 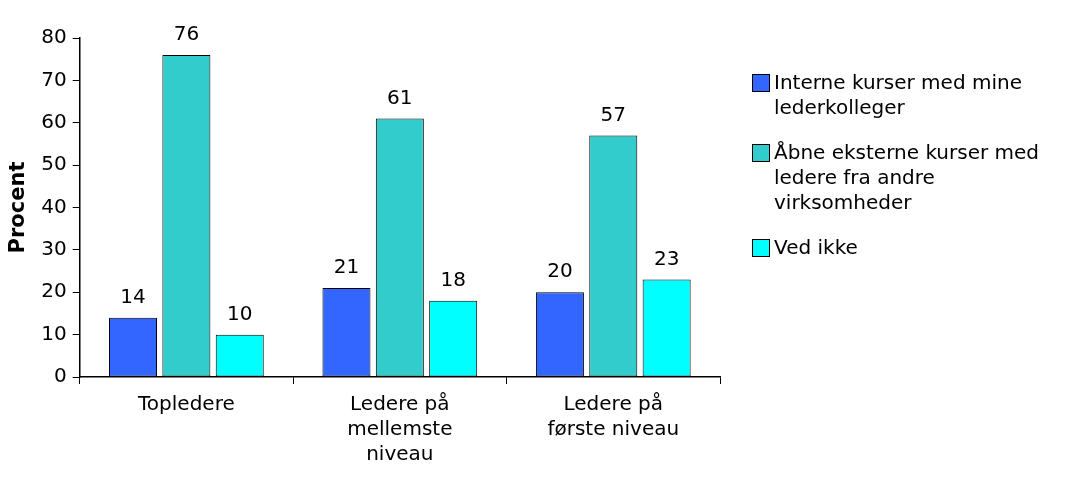 I want to click on y-axis-title: Procent, so click(x=17, y=207).